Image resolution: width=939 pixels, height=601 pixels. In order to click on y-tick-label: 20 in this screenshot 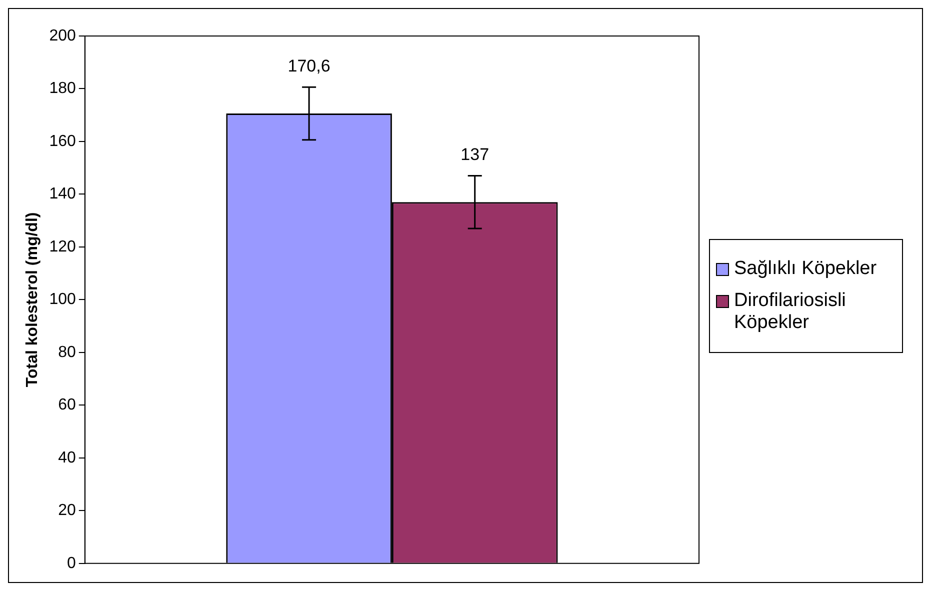, I will do `click(67, 510)`.